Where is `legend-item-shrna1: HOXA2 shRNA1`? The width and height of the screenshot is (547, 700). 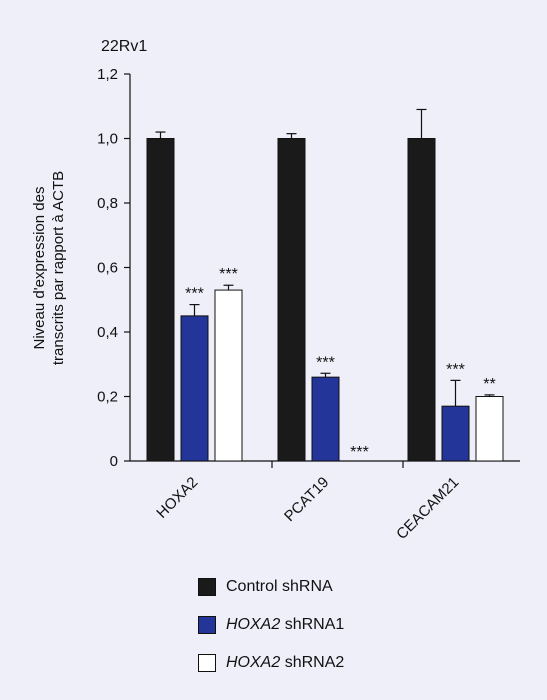 legend-item-shrna1: HOXA2 shRNA1 is located at coordinates (271, 625).